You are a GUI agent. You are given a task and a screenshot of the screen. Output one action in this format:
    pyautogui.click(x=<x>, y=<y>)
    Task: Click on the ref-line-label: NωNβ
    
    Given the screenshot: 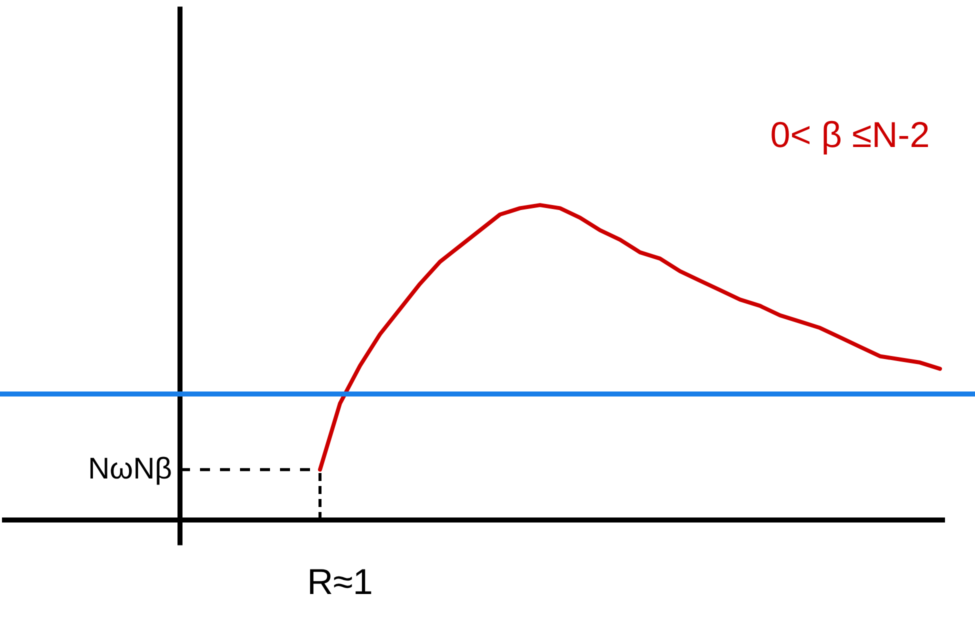 What is the action you would take?
    pyautogui.click(x=130, y=469)
    